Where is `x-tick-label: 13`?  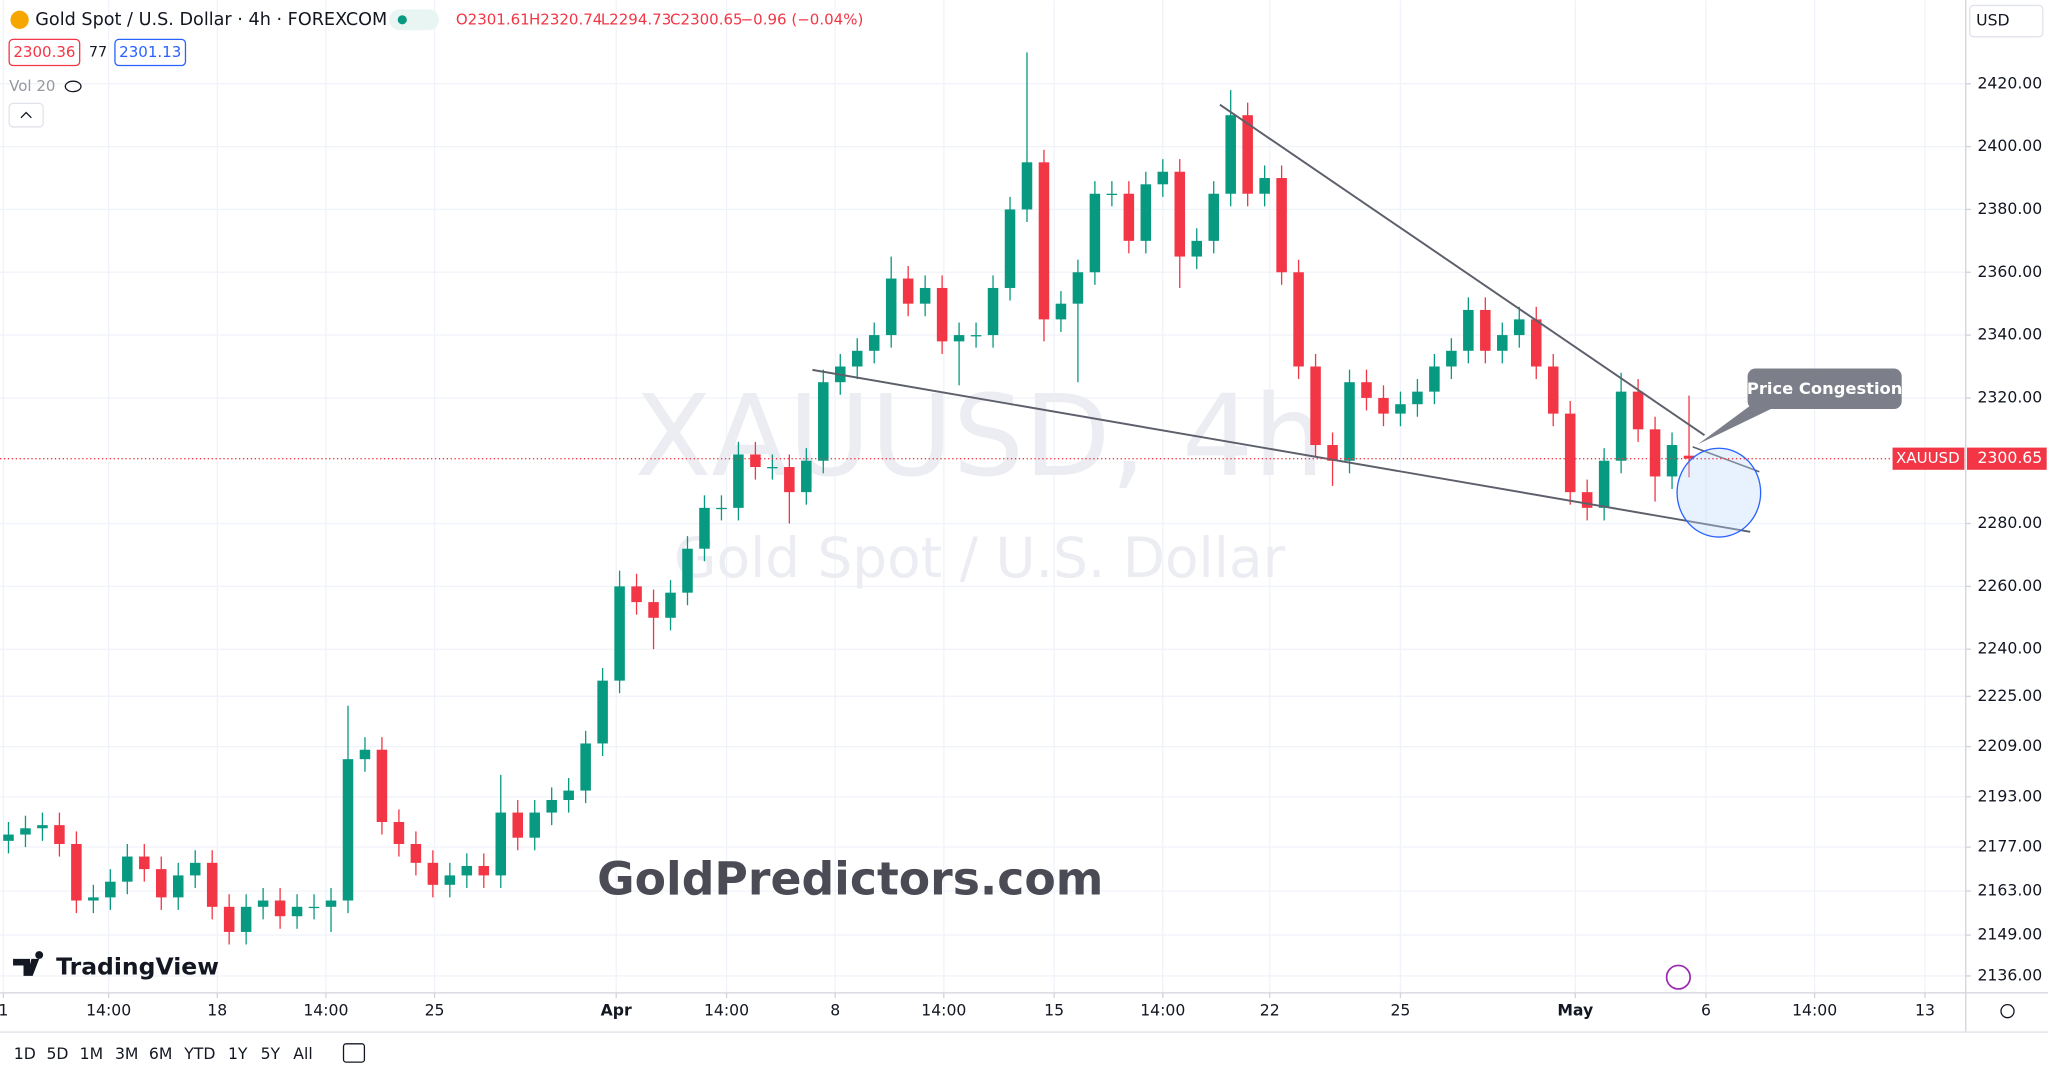
x-tick-label: 13 is located at coordinates (1925, 1010).